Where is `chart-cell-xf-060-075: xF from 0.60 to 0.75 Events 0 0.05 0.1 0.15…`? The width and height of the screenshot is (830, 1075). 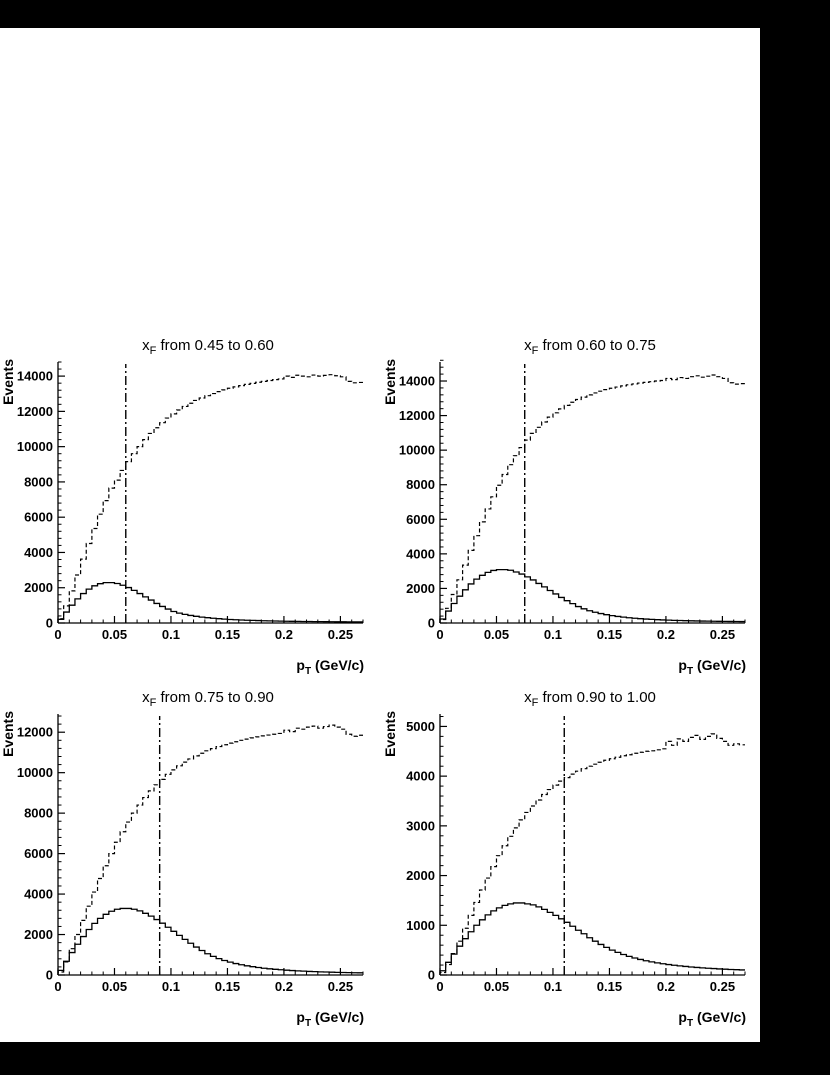
chart-cell-xf-060-075: xF from 0.60 to 0.75 Events 0 0.05 0.1 0.15… is located at coordinates (571, 511).